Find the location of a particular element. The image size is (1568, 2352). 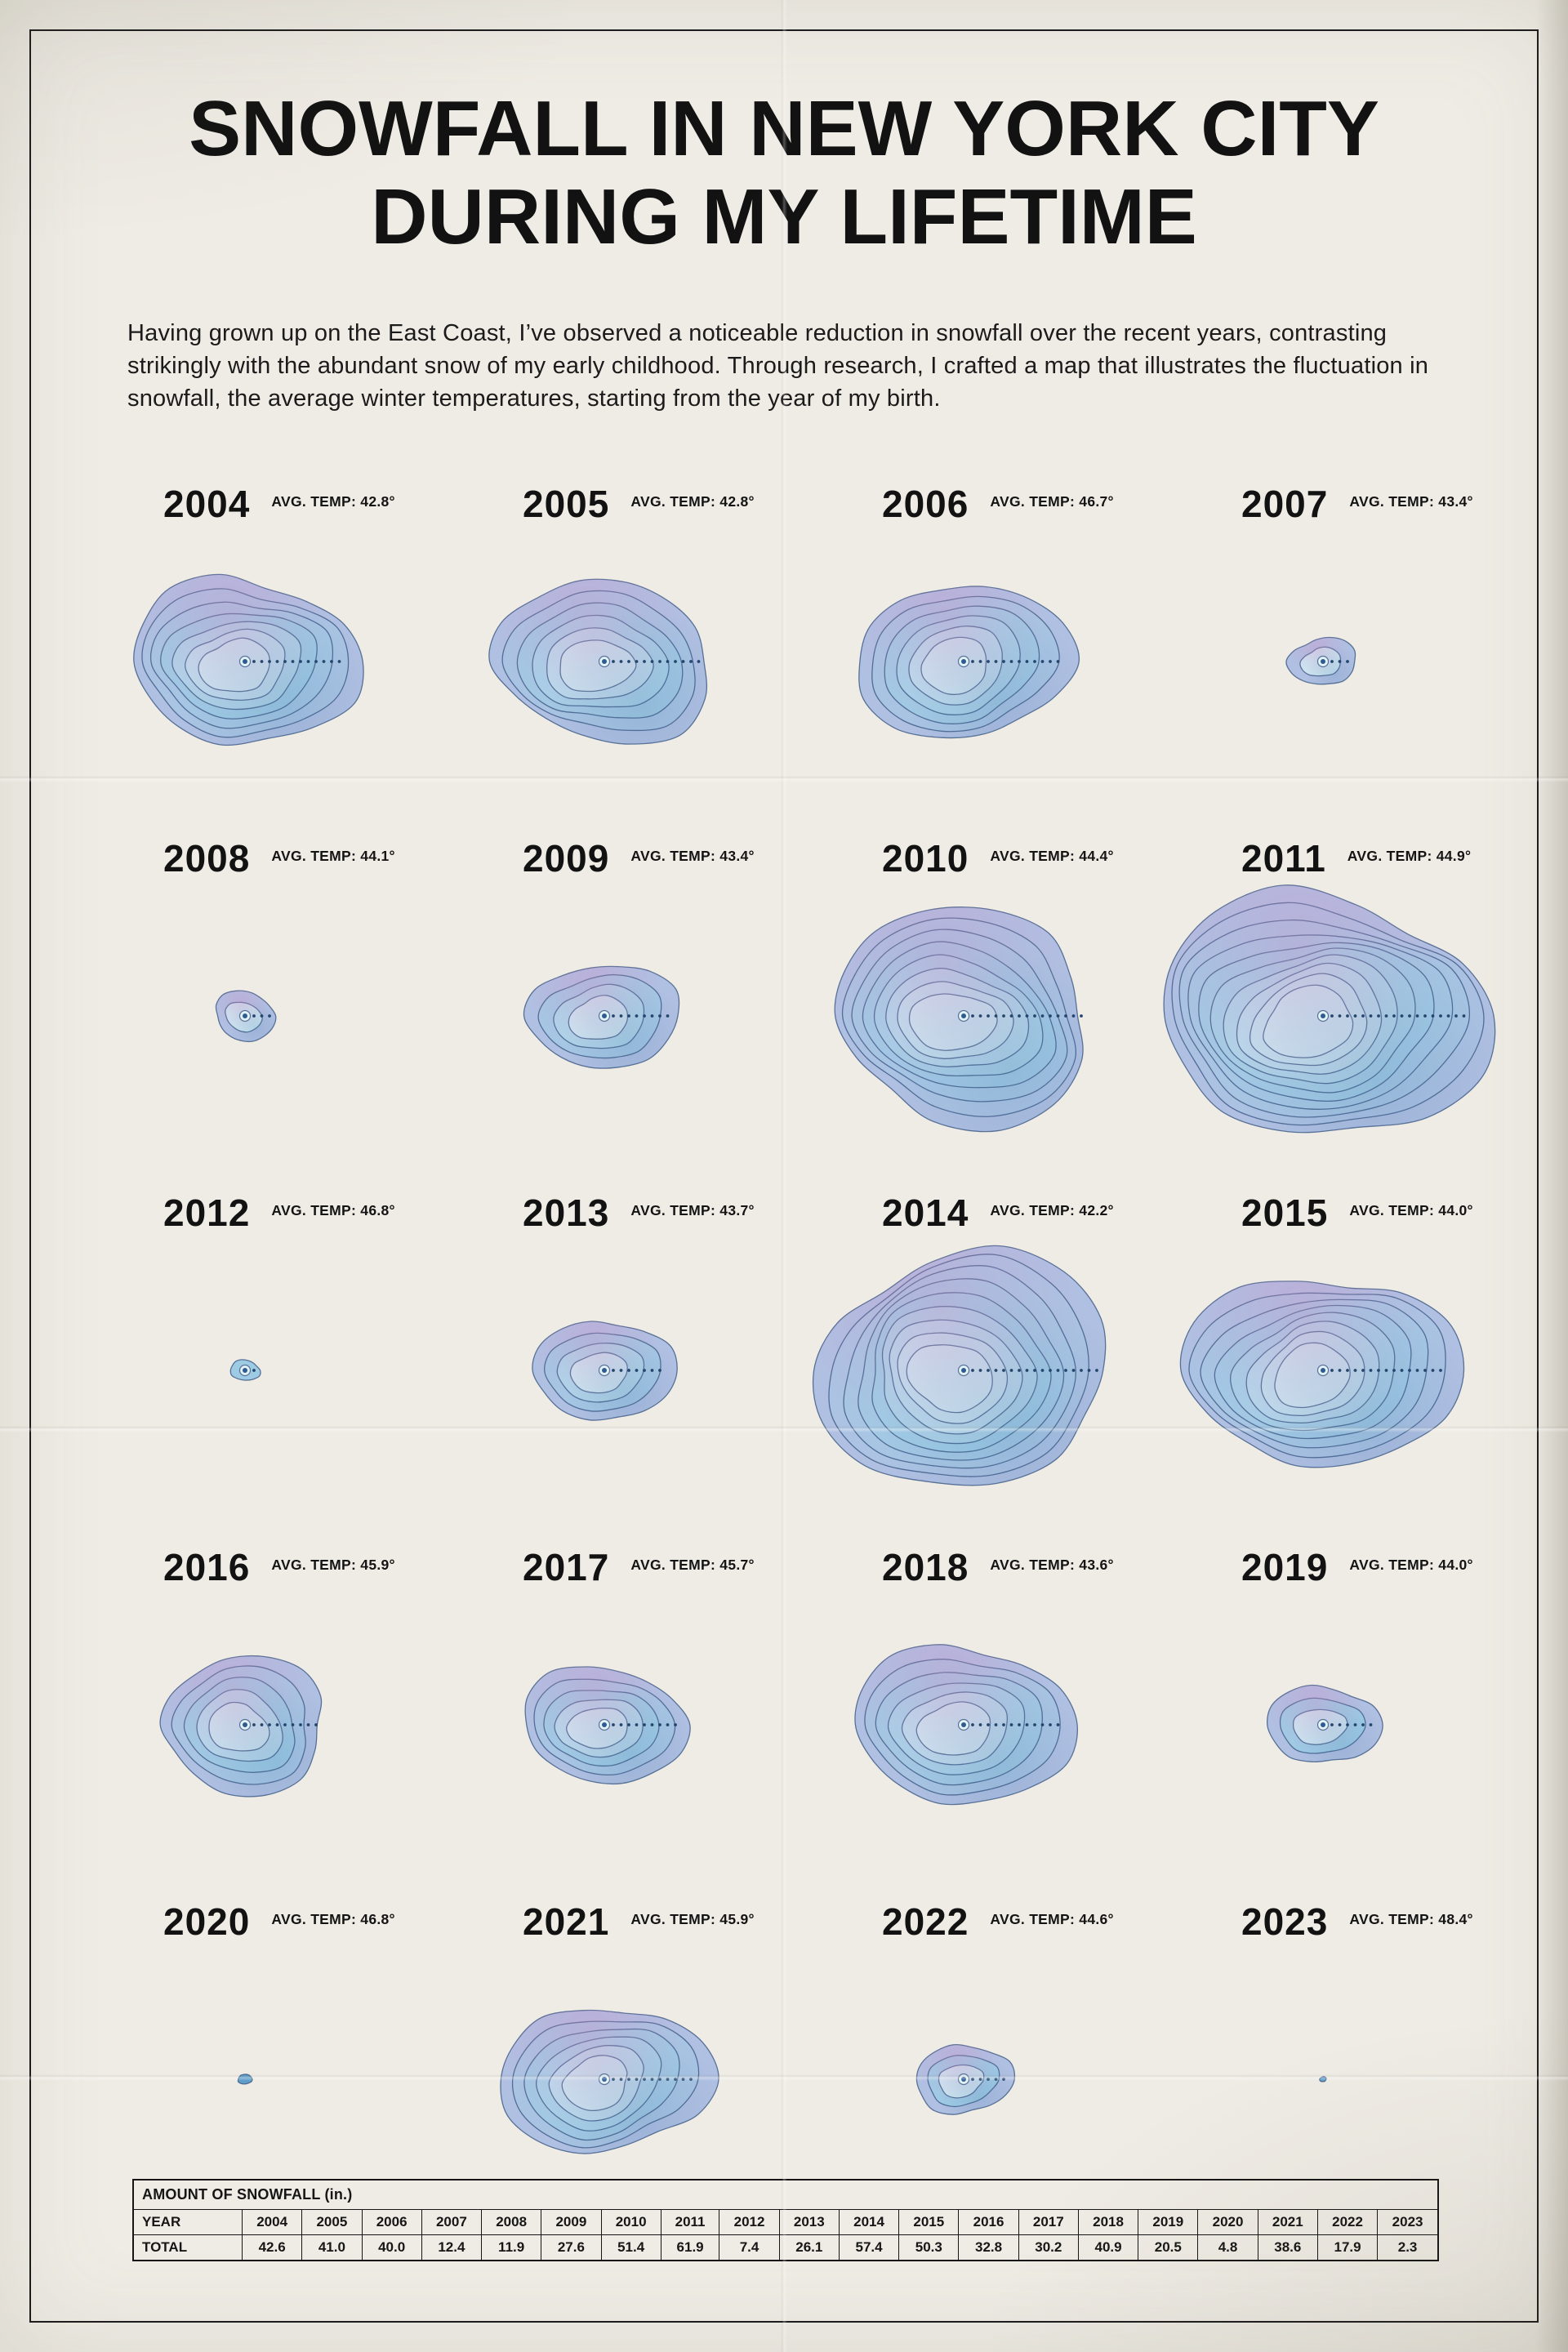

year-cell: 2010 AVG. TEMP: 44.4° is located at coordinates (1021, 989).